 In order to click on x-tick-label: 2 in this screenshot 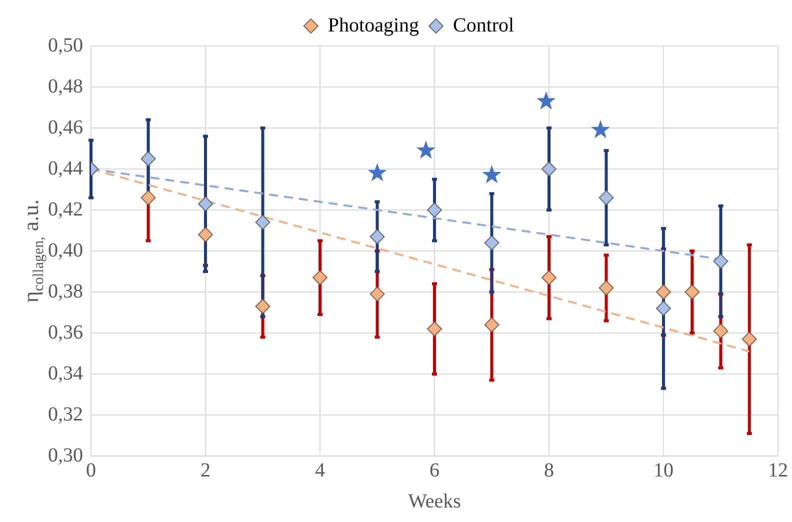, I will do `click(205, 470)`.